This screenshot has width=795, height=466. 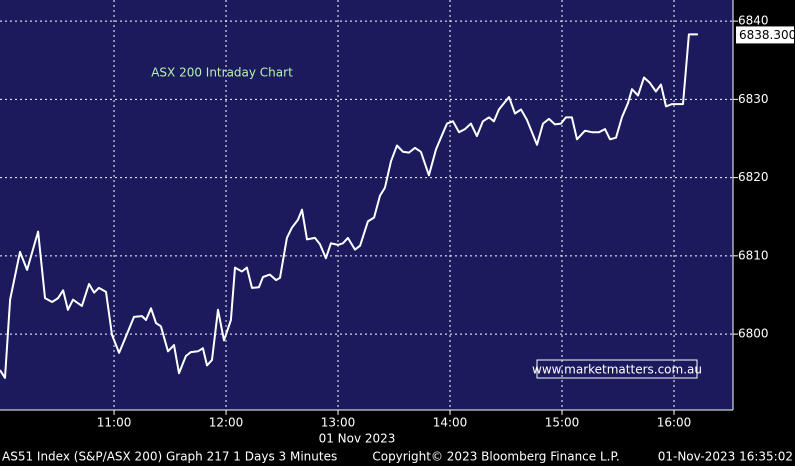 What do you see at coordinates (357, 439) in the screenshot?
I see `x-axis-label: 01 Nov 2023` at bounding box center [357, 439].